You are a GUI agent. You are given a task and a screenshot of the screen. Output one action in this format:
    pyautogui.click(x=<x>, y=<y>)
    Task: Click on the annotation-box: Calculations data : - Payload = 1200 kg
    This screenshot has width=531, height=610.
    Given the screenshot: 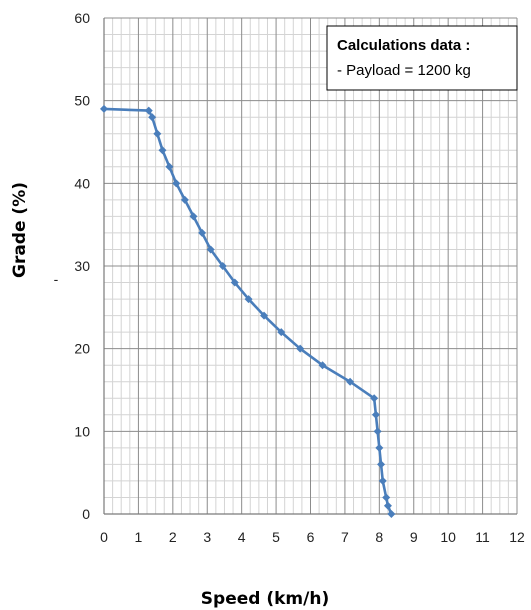 What is the action you would take?
    pyautogui.click(x=422, y=58)
    